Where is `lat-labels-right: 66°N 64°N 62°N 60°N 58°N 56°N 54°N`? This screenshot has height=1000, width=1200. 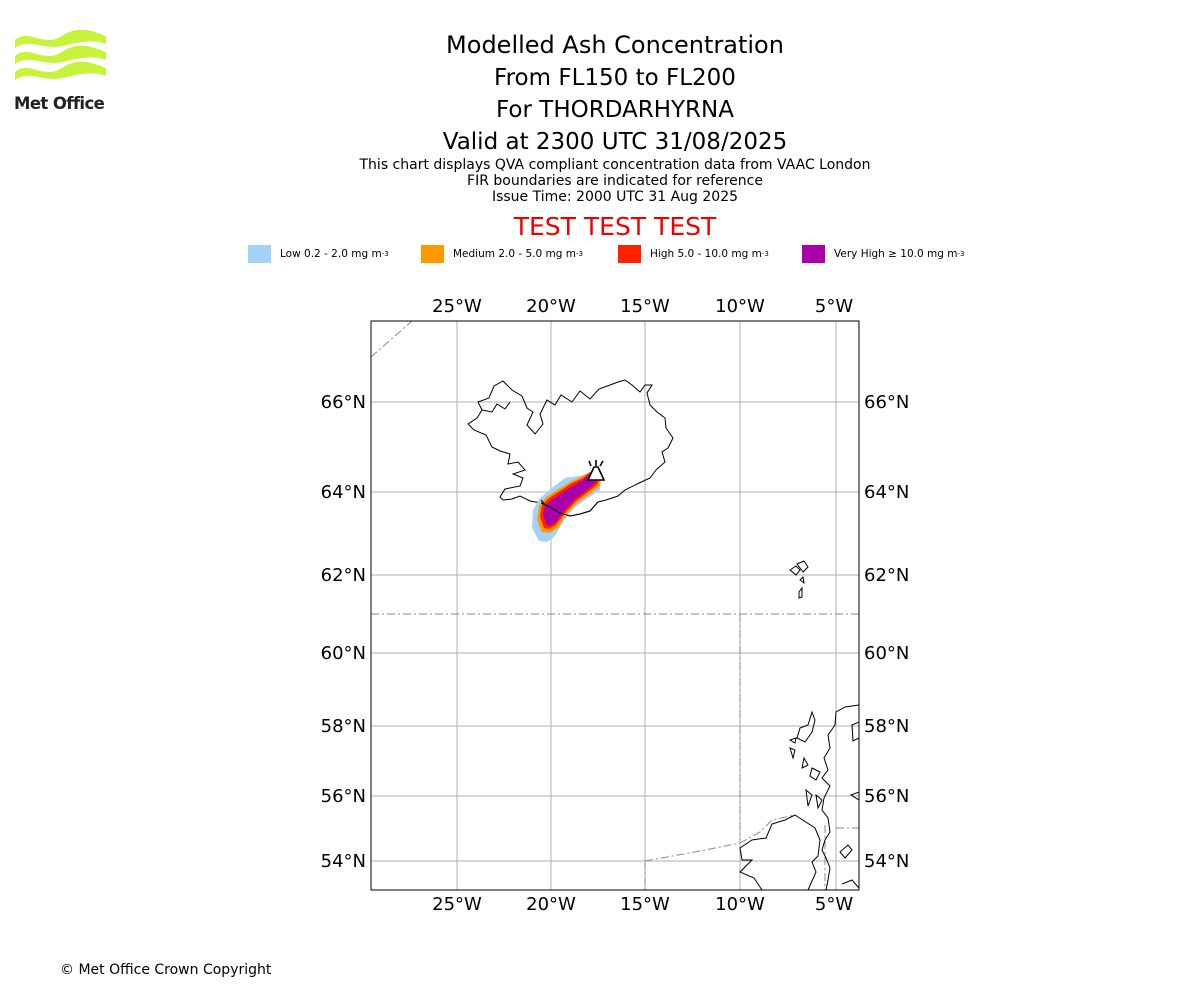 lat-labels-right: 66°N 64°N 62°N 60°N 58°N 56°N 54°N is located at coordinates (886, 632).